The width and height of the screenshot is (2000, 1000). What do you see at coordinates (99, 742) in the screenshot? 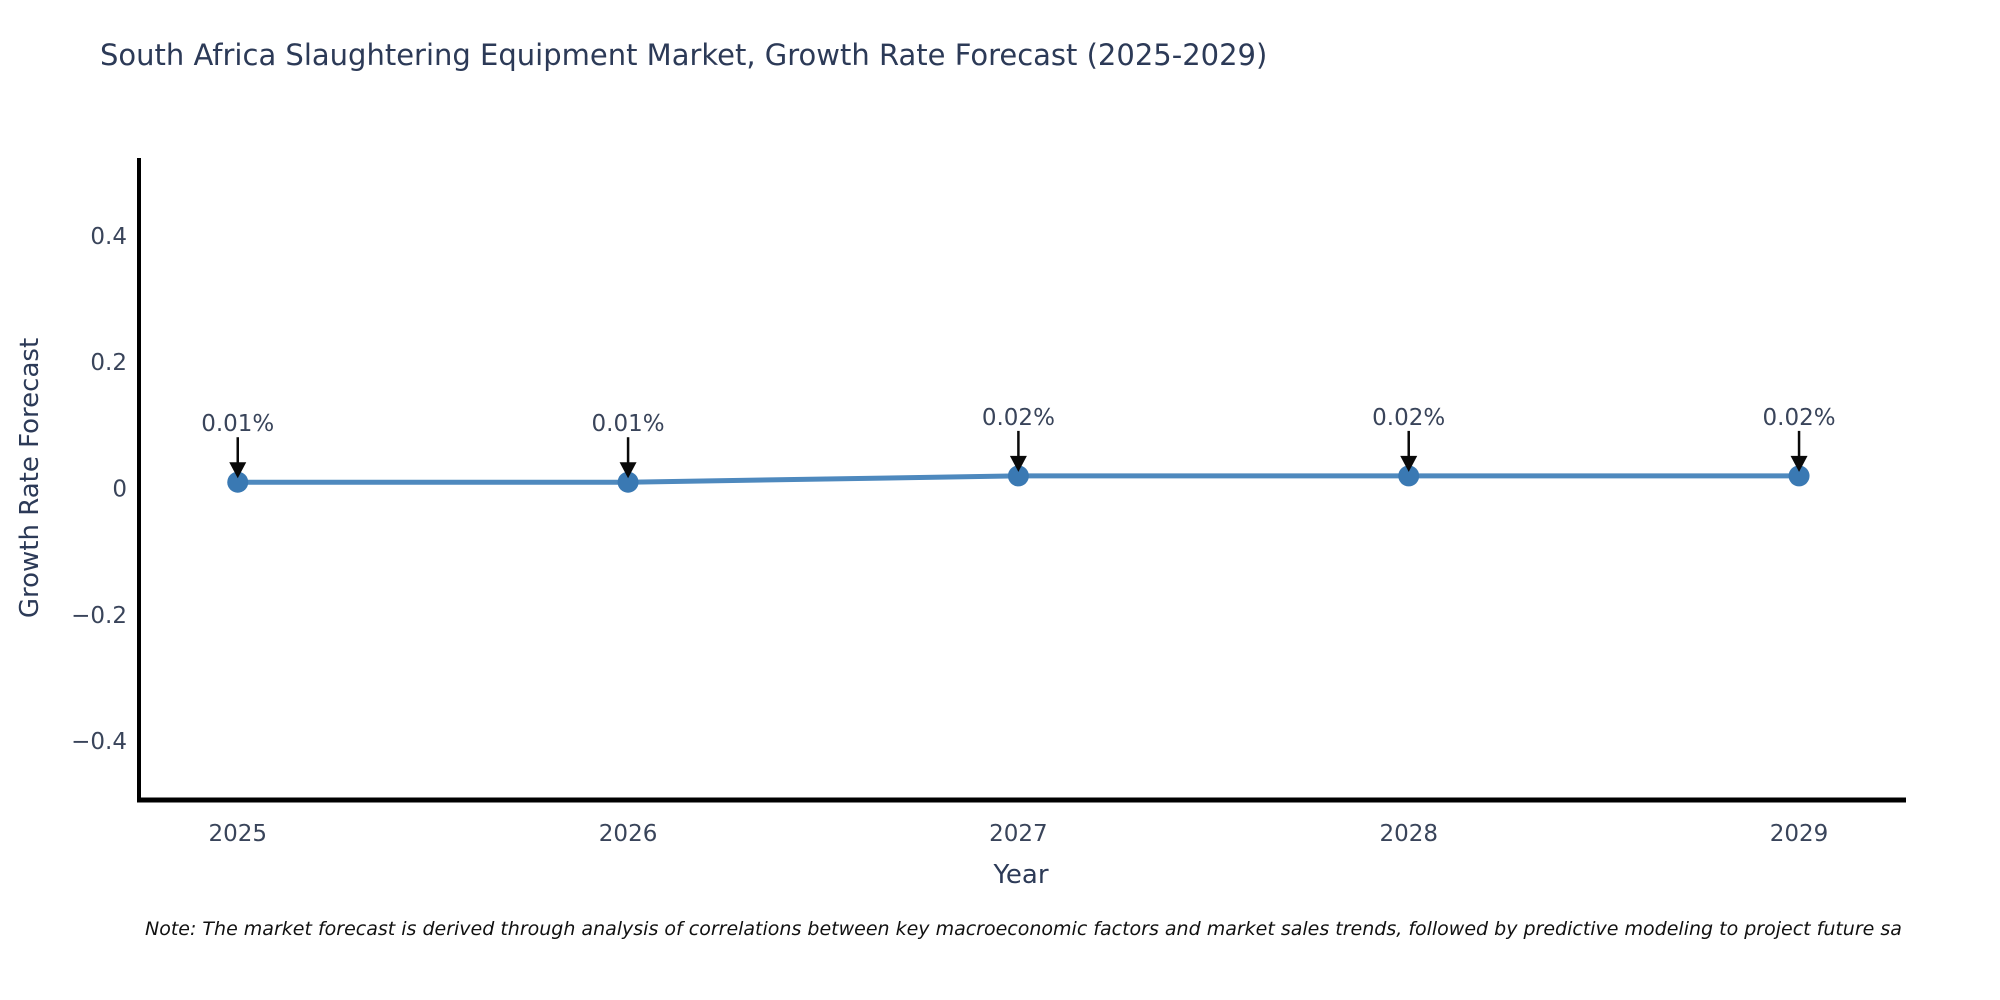
I see `y-tick-label: −0.4` at bounding box center [99, 742].